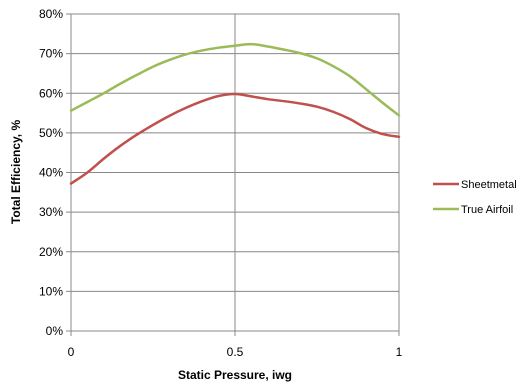 The height and width of the screenshot is (383, 522). Describe the element at coordinates (235, 375) in the screenshot. I see `x-axis-title: Static Pressure, iwg` at that location.